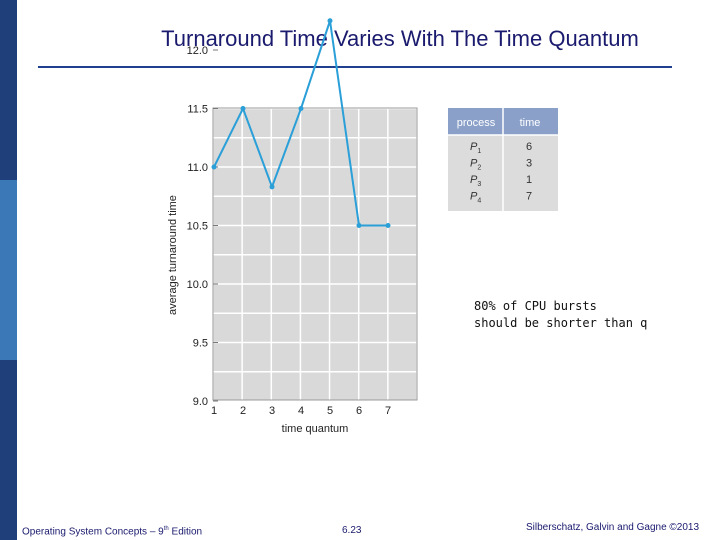 The image size is (720, 540). Describe the element at coordinates (197, 285) in the screenshot. I see `y-tick-label: 10.0` at that location.